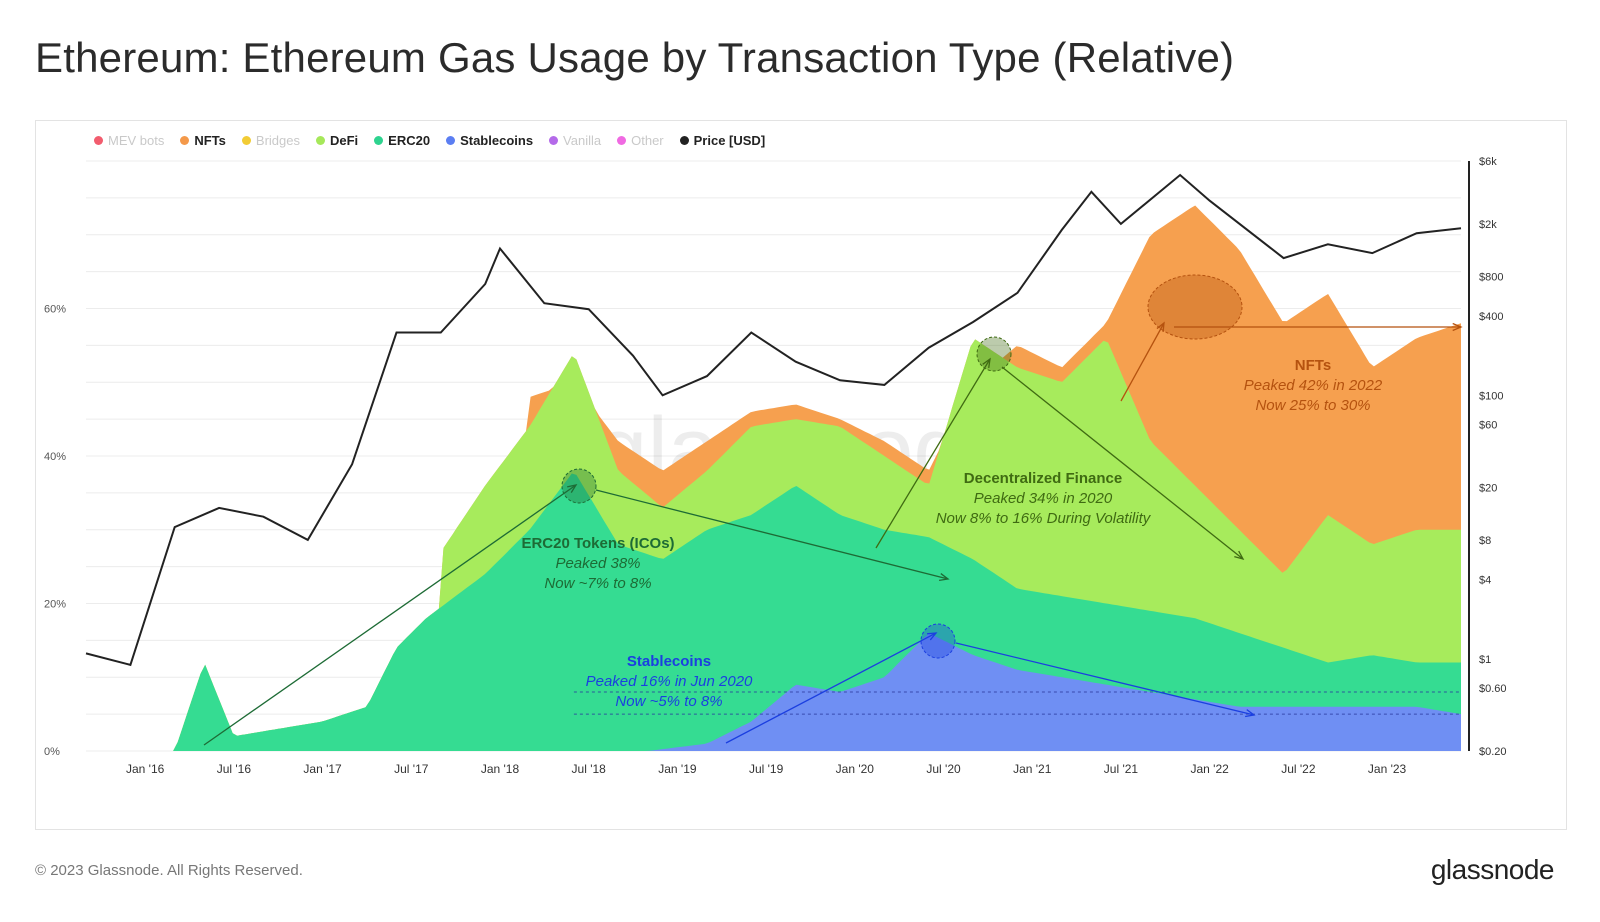 This screenshot has height=922, width=1600. What do you see at coordinates (55, 310) in the screenshot?
I see `y-left-tick-label: 60%` at bounding box center [55, 310].